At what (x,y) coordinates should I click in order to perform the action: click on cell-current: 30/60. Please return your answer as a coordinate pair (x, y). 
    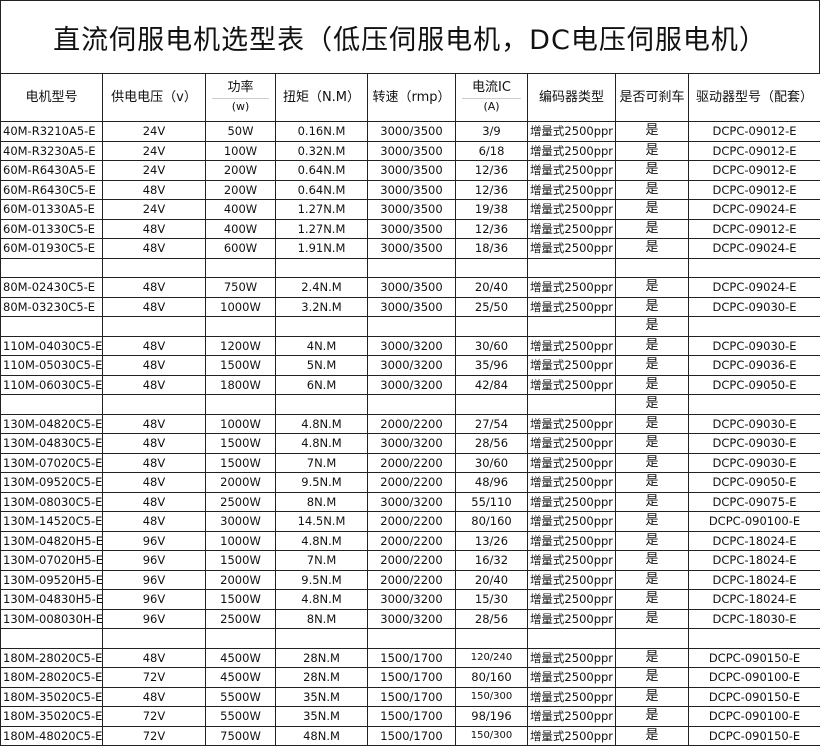
    Looking at the image, I should click on (491, 462).